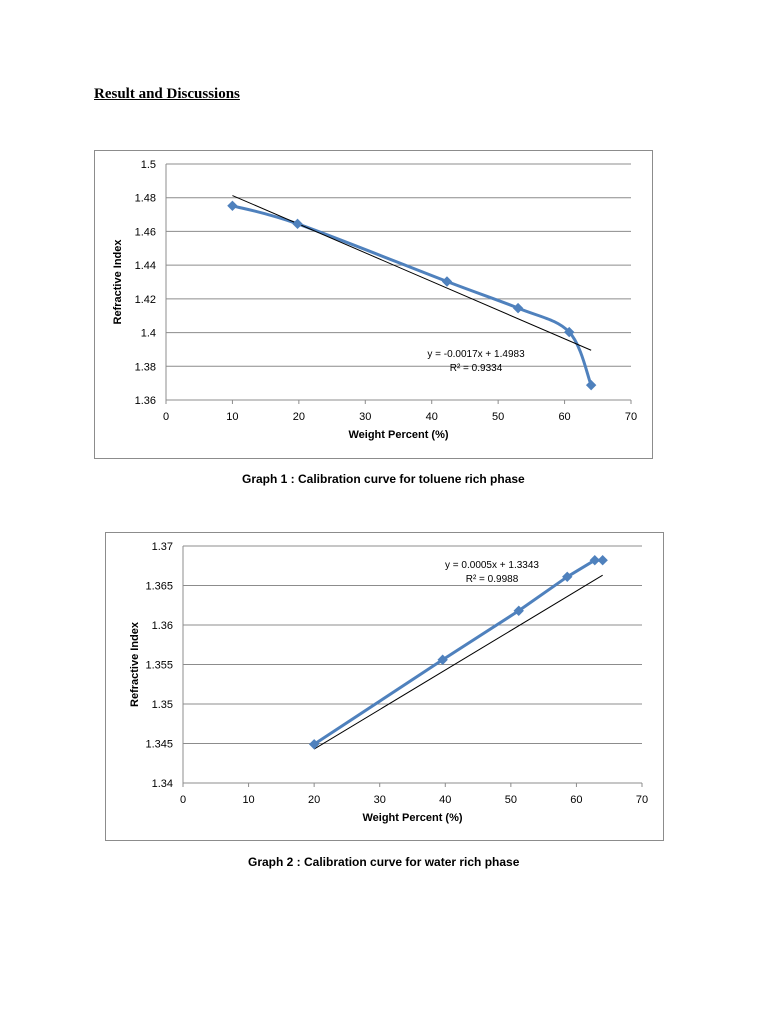 This screenshot has height=1024, width=768. I want to click on y-tick-label: 1.355, so click(159, 666).